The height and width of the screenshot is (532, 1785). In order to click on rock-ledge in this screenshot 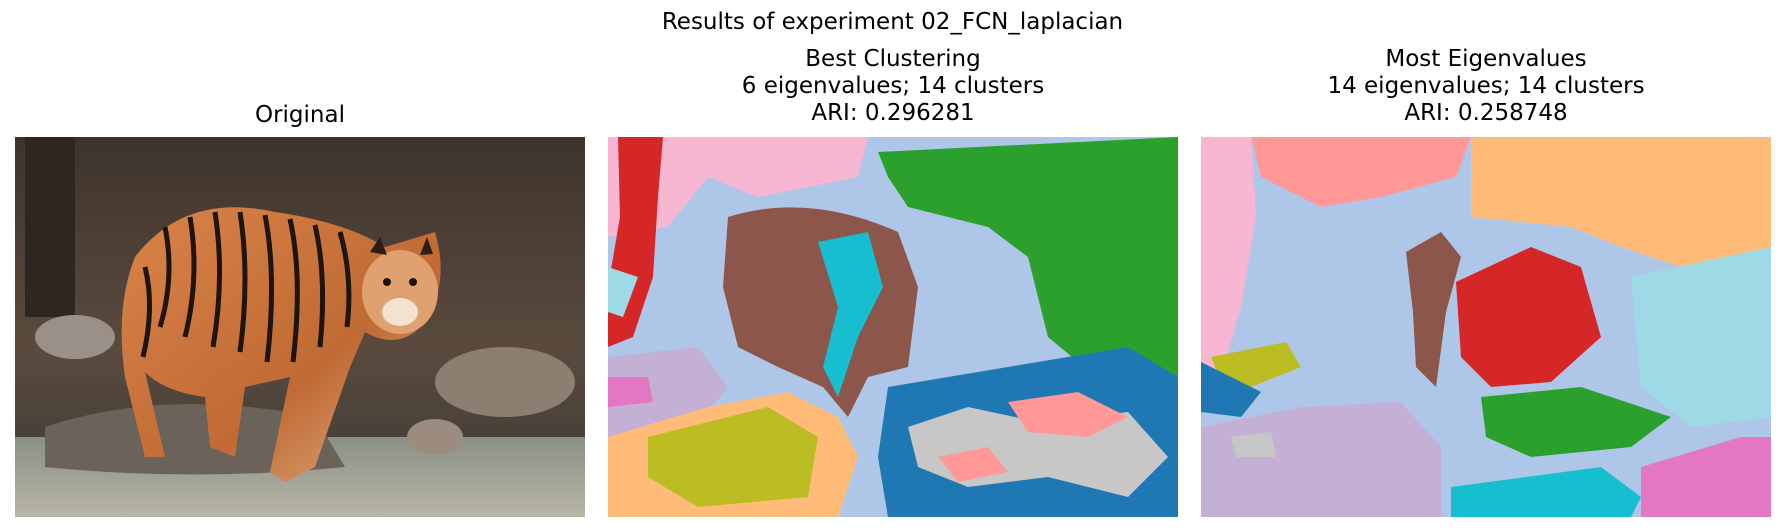, I will do `click(195, 439)`.